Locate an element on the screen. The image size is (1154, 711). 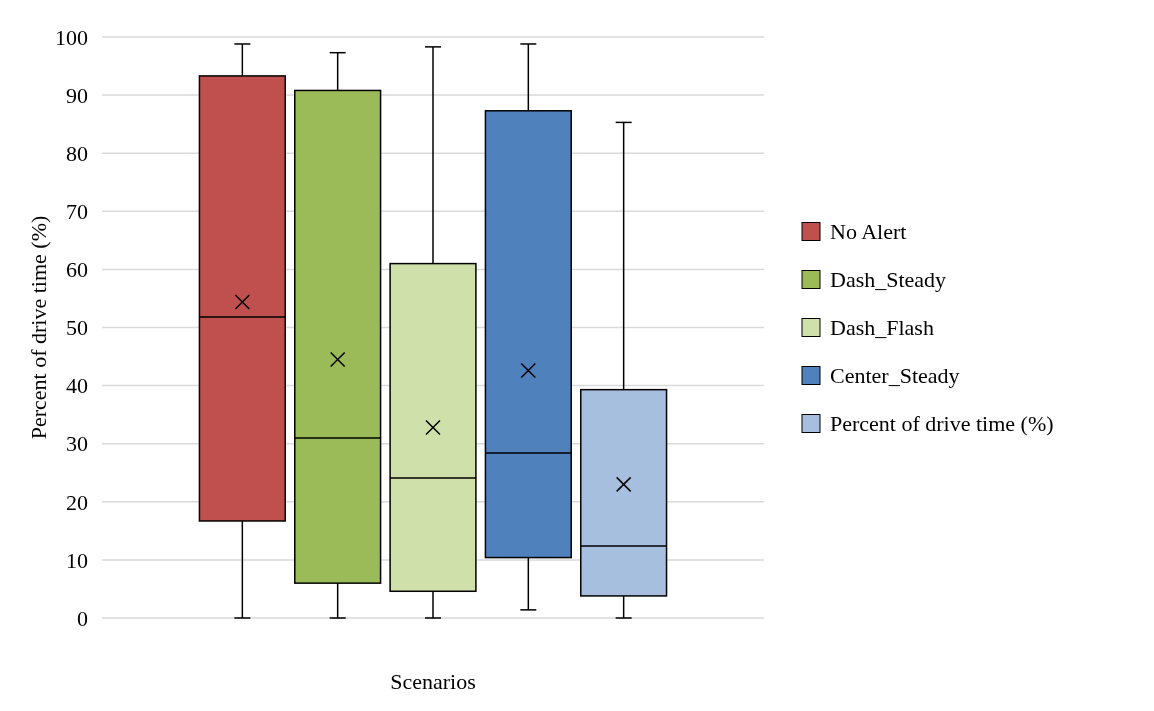
y-tick-label: 20 is located at coordinates (77, 502).